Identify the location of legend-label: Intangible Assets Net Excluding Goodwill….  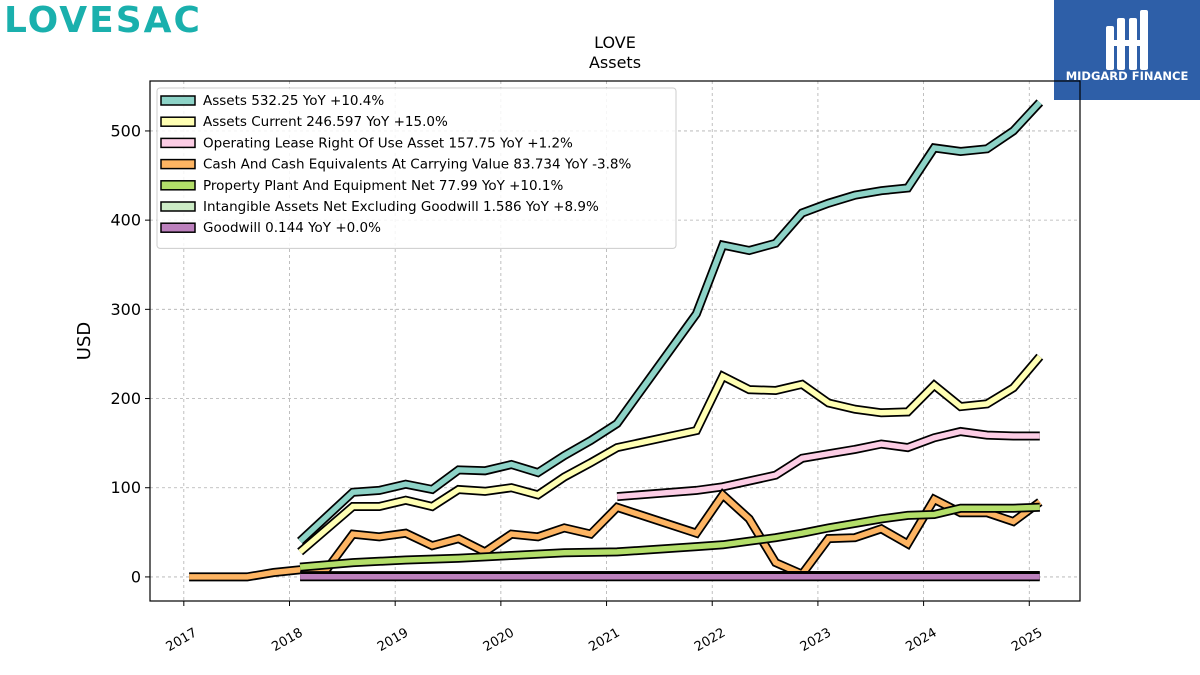
(401, 207).